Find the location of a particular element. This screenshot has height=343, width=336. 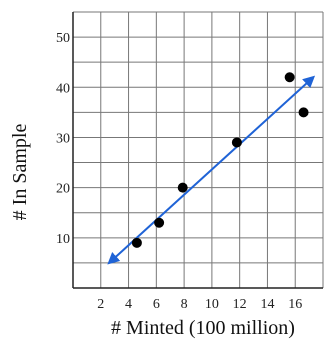

x-tick-label: 4 is located at coordinates (128, 304).